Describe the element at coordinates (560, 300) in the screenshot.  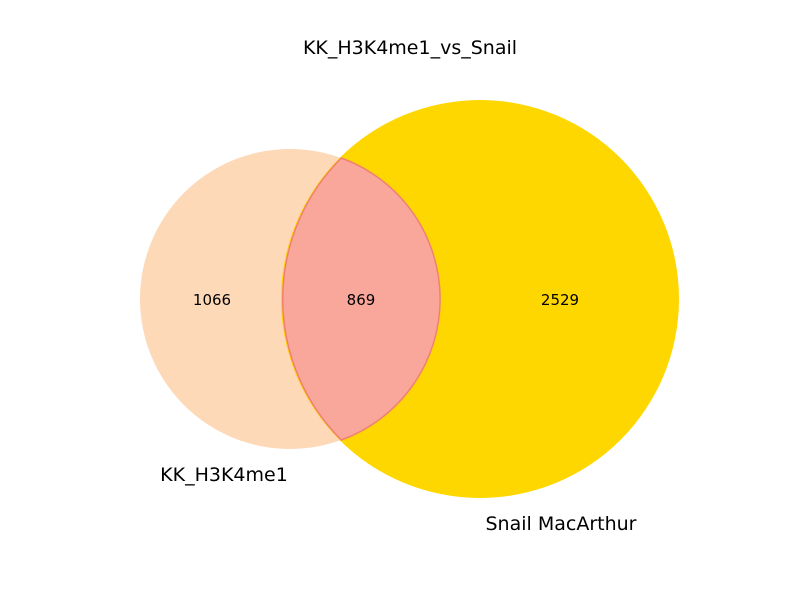
I see `set-b-only-count: 2529` at that location.